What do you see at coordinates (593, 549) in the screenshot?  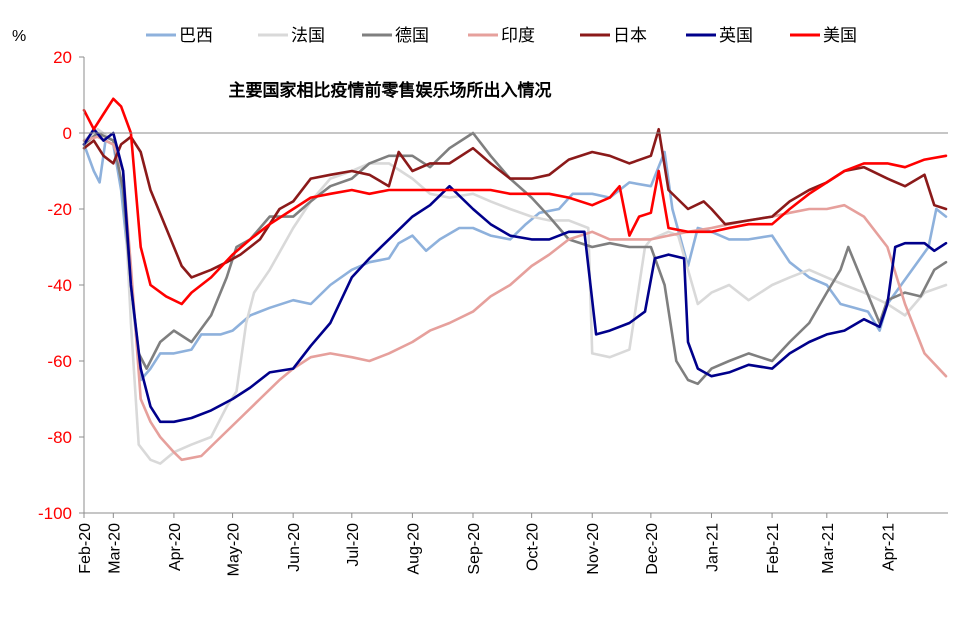 I see `x-tick-label: Nov-20` at bounding box center [593, 549].